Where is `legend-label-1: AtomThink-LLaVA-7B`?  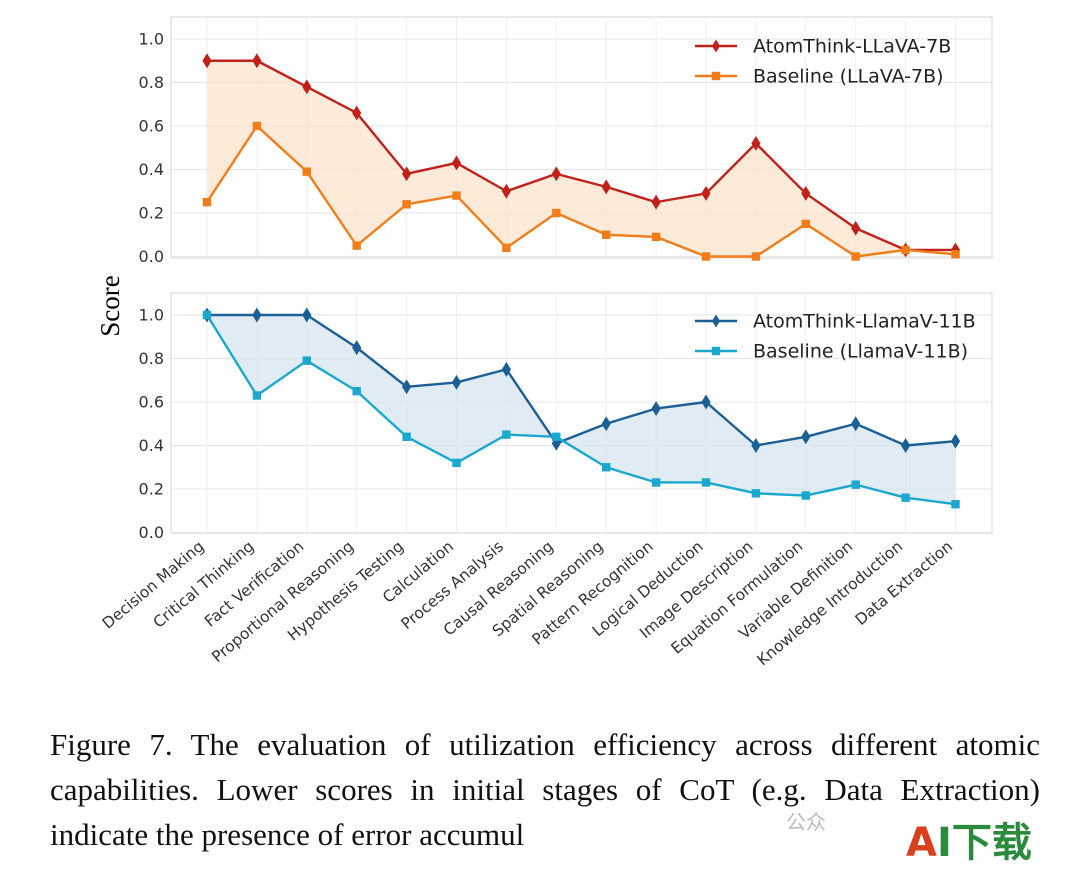
legend-label-1: AtomThink-LLaVA-7B is located at coordinates (852, 47).